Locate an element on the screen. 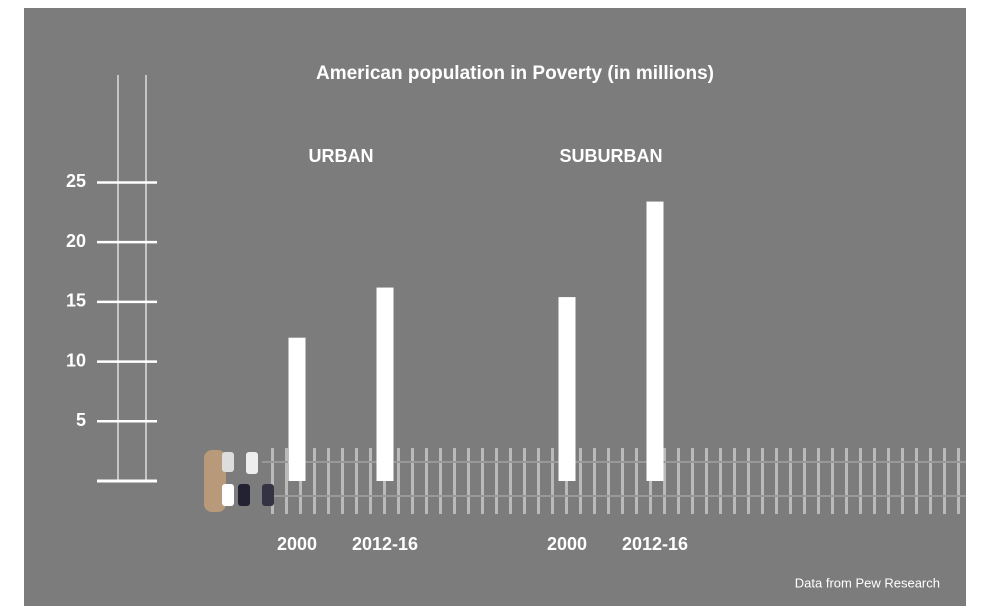 The width and height of the screenshot is (981, 609). y-tick-label: 15 is located at coordinates (76, 301).